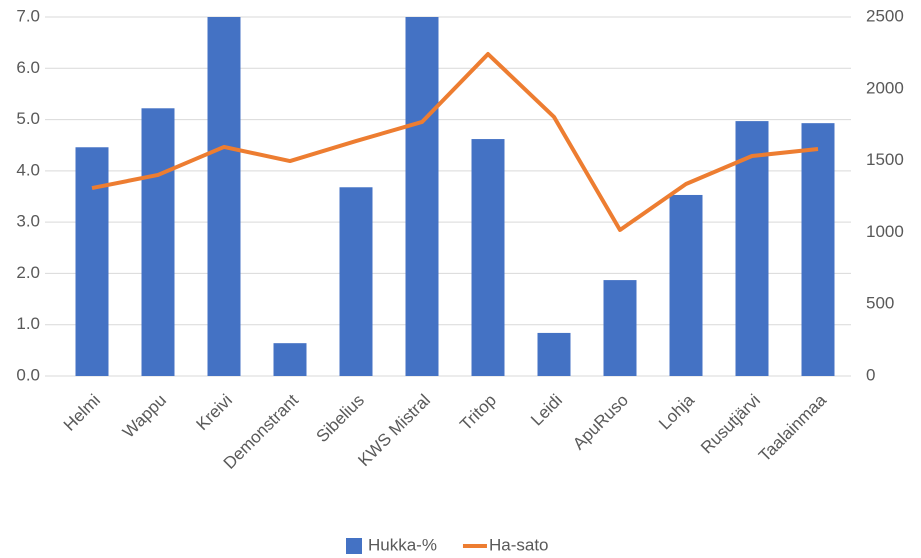 The width and height of the screenshot is (921, 558). Describe the element at coordinates (676, 411) in the screenshot. I see `x-tick-label: Lohja` at that location.